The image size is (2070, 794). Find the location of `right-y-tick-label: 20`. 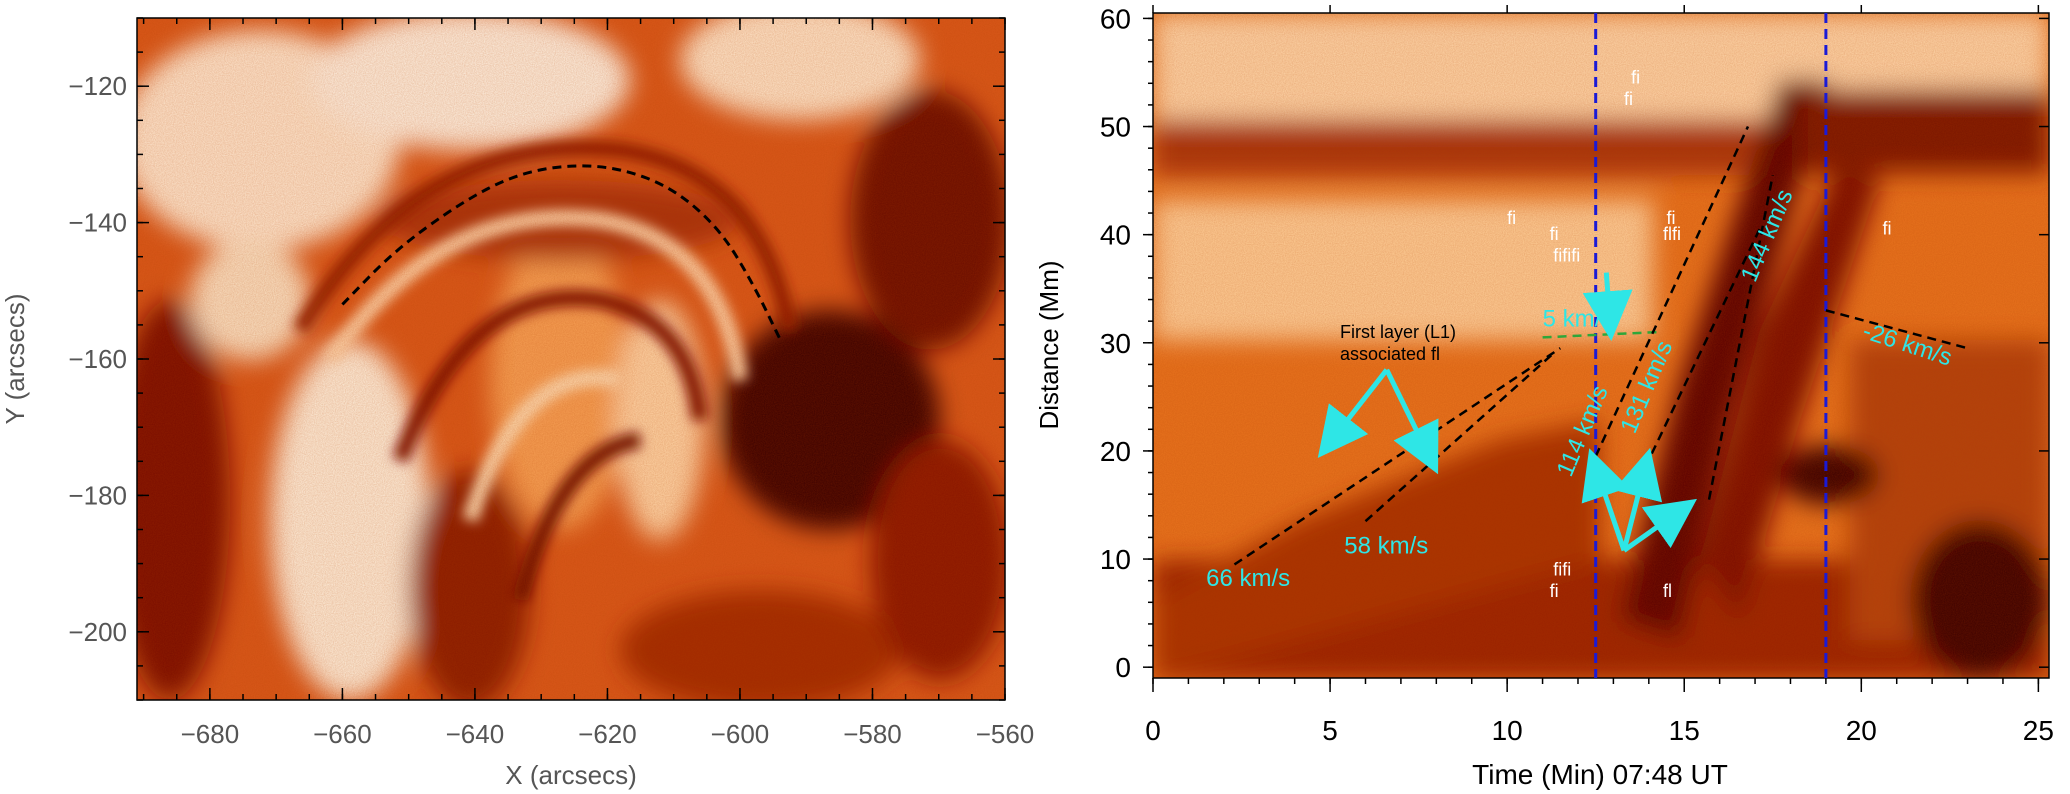

right-y-tick-label: 20 is located at coordinates (1115, 451).